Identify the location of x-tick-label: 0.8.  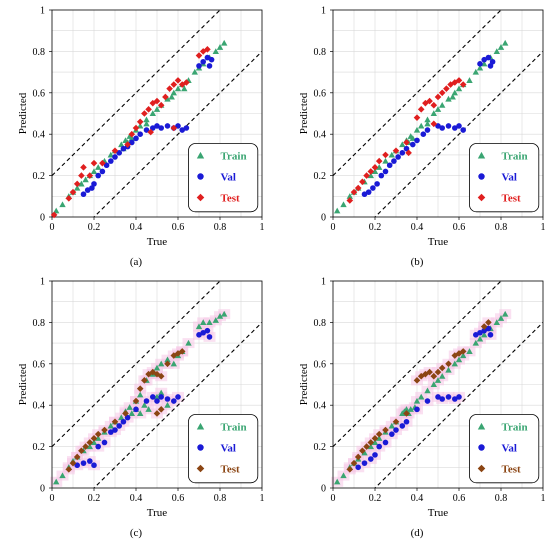
(501, 227).